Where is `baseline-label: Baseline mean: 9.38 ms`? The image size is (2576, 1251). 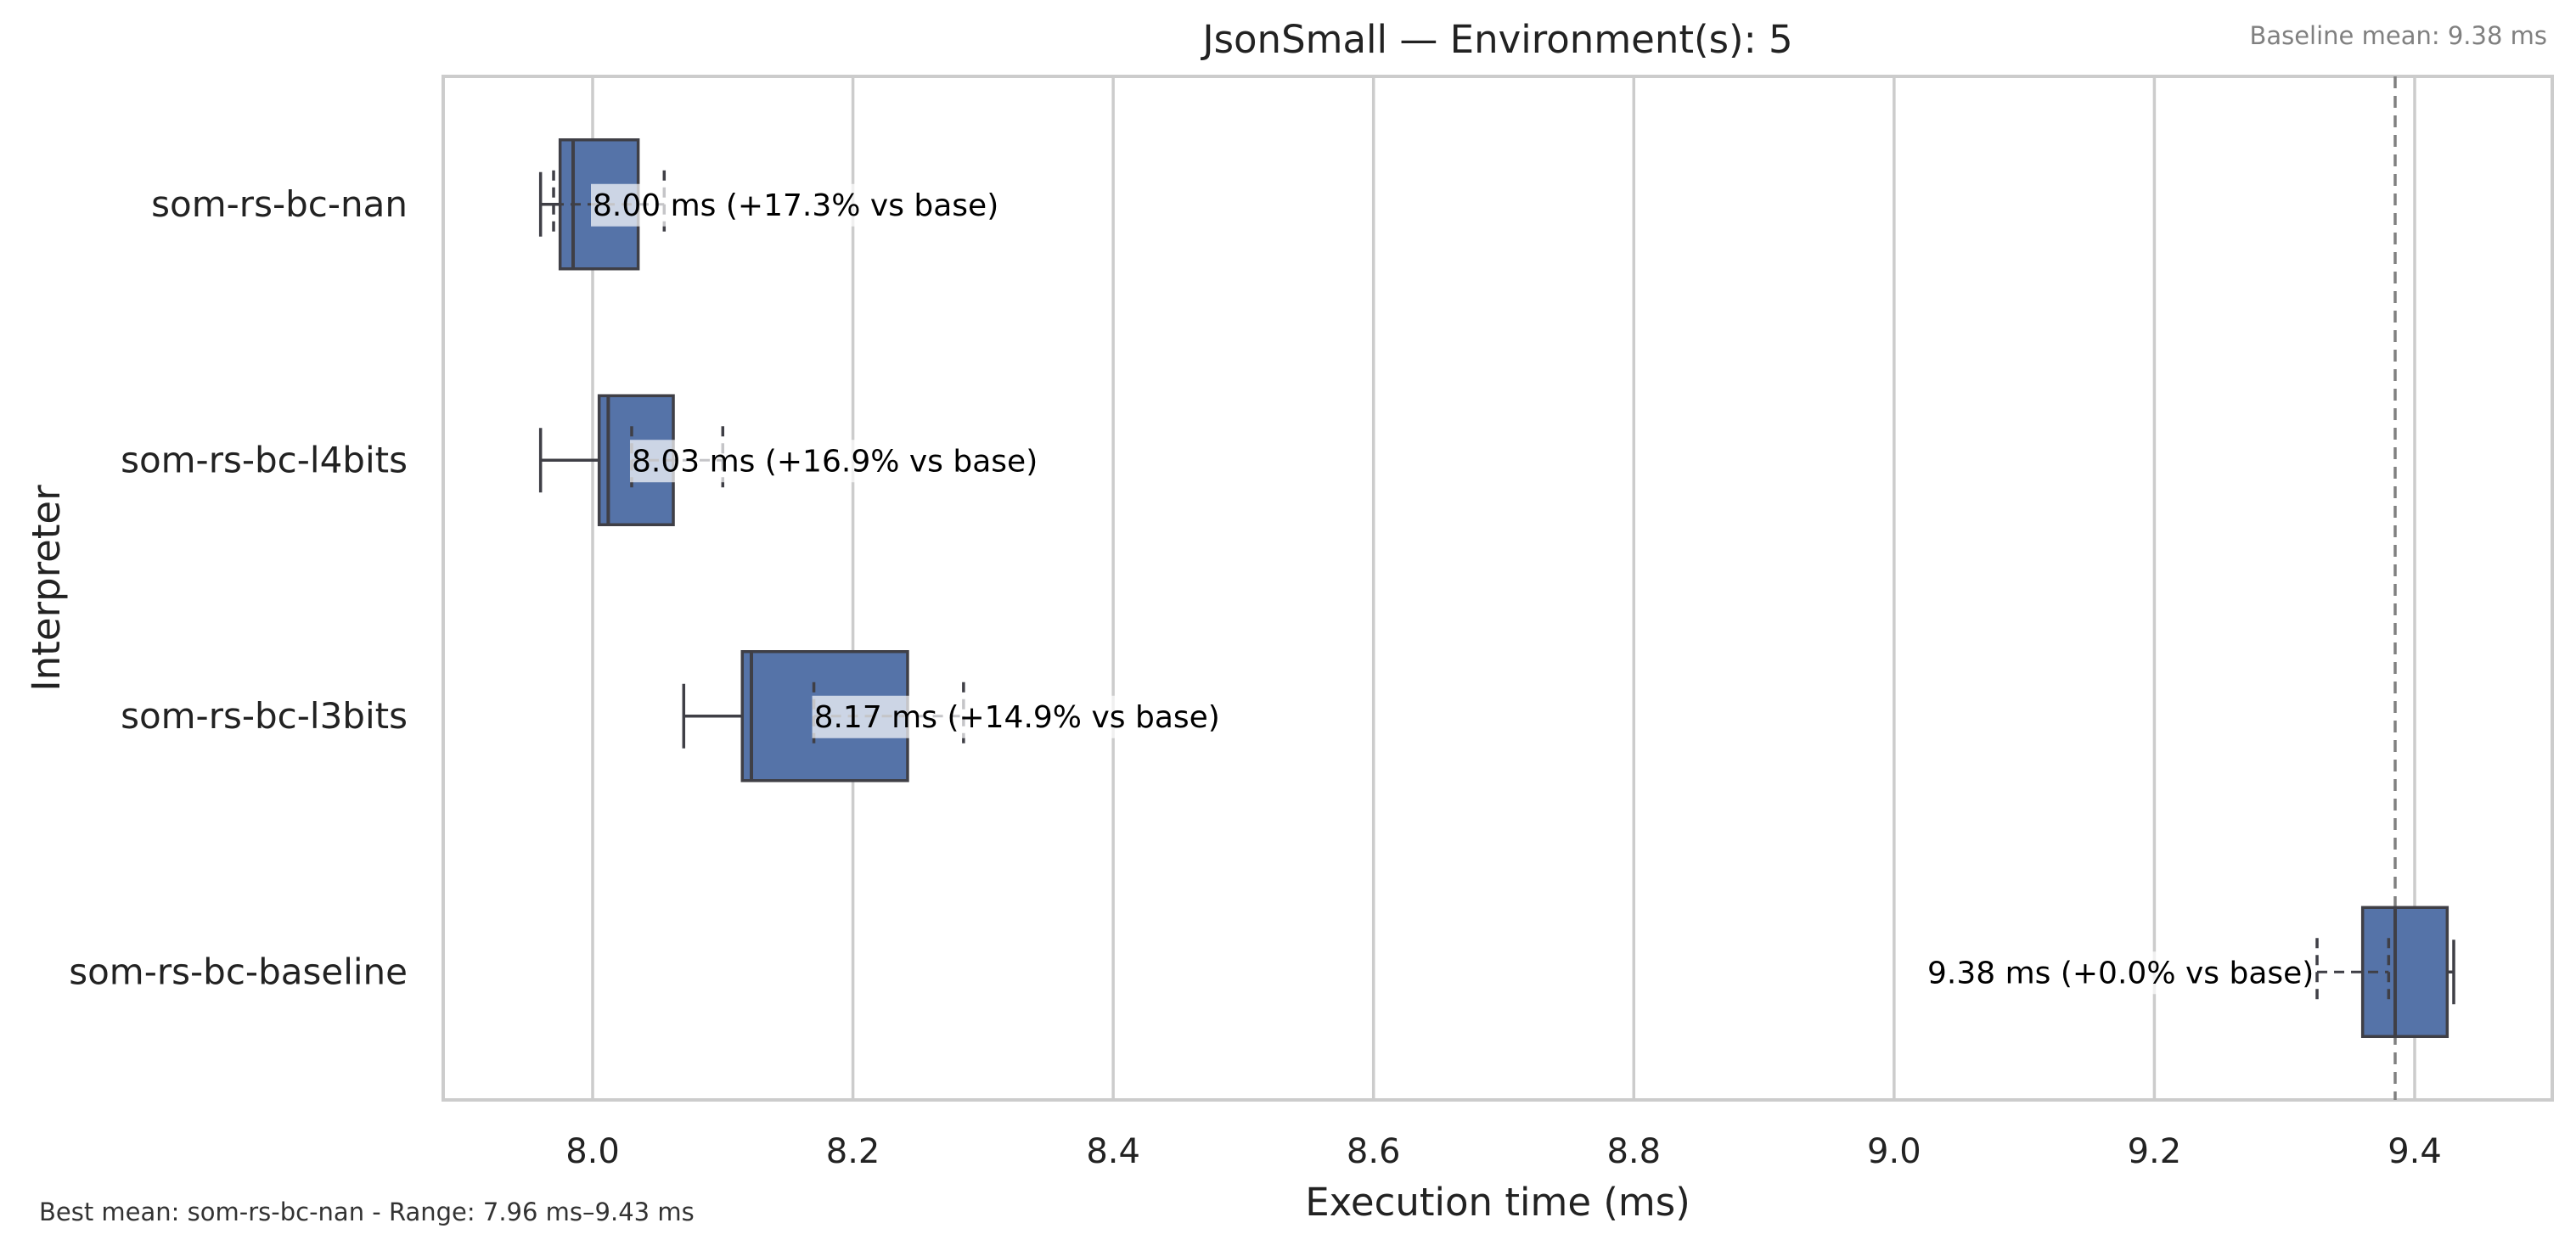 baseline-label: Baseline mean: 9.38 ms is located at coordinates (2398, 35).